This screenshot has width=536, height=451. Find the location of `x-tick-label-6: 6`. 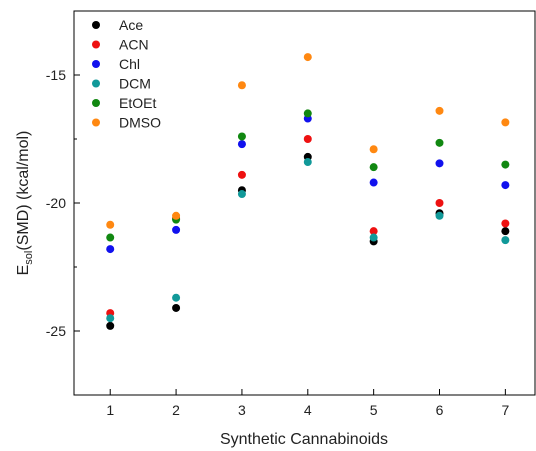

x-tick-label-6: 6 is located at coordinates (440, 410).